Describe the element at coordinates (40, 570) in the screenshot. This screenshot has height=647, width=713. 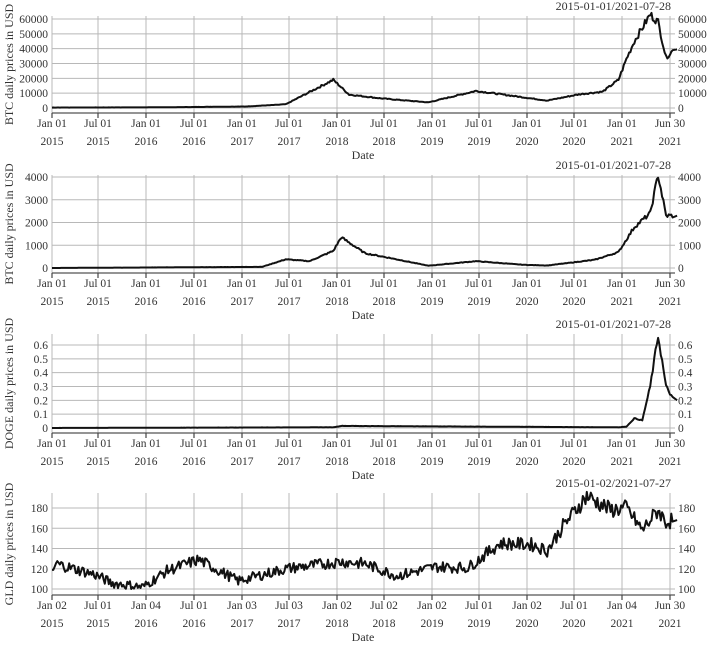
I see `y-tick-label-left: 120` at that location.